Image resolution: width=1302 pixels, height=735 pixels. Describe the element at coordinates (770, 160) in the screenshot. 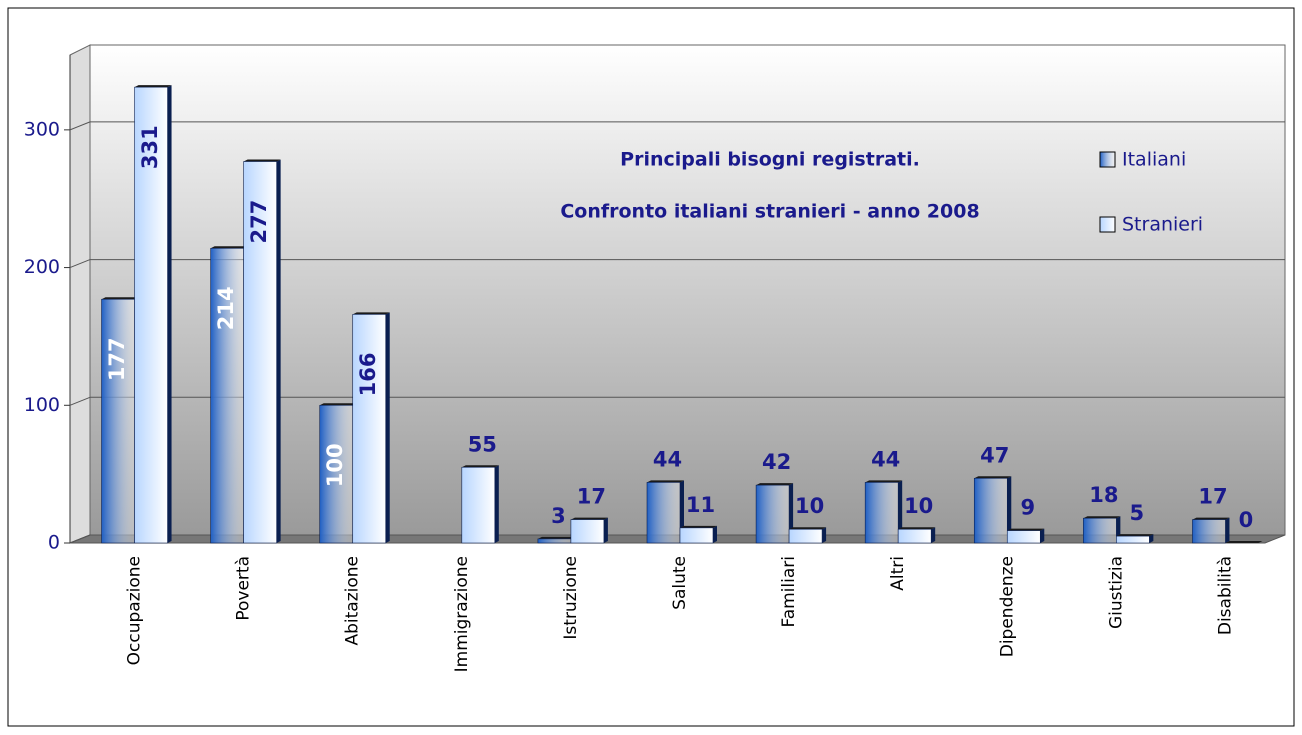

I see `chart-title: Principali bisogni registrati.` at that location.